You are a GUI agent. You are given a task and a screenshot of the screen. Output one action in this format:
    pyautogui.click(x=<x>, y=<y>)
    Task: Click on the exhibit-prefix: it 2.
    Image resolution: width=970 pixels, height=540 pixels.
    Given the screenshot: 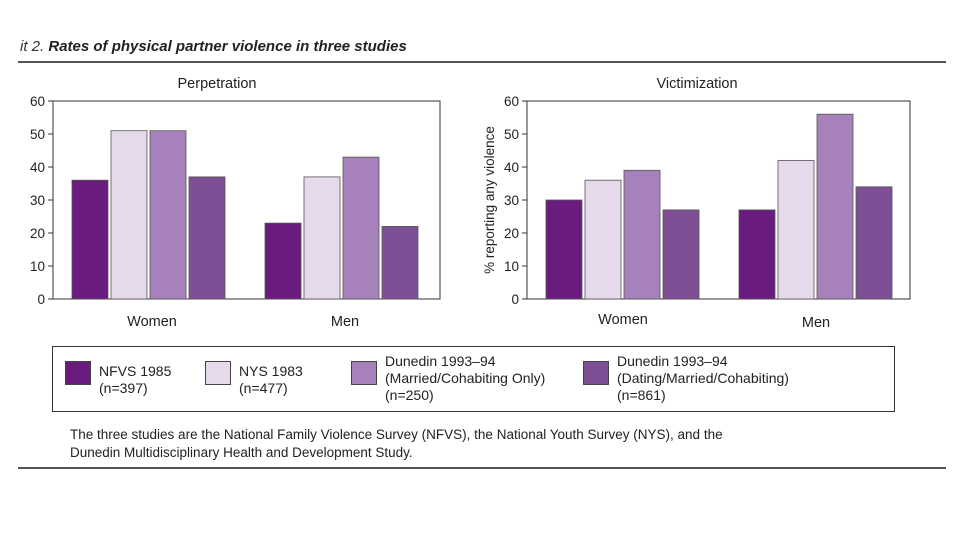 What is the action you would take?
    pyautogui.click(x=32, y=46)
    